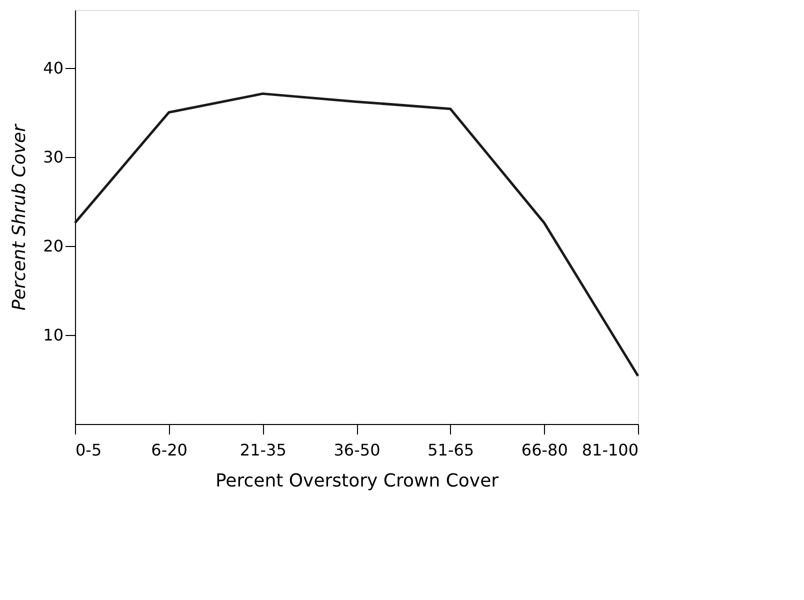  What do you see at coordinates (451, 450) in the screenshot?
I see `x-tick-label: 51-65` at bounding box center [451, 450].